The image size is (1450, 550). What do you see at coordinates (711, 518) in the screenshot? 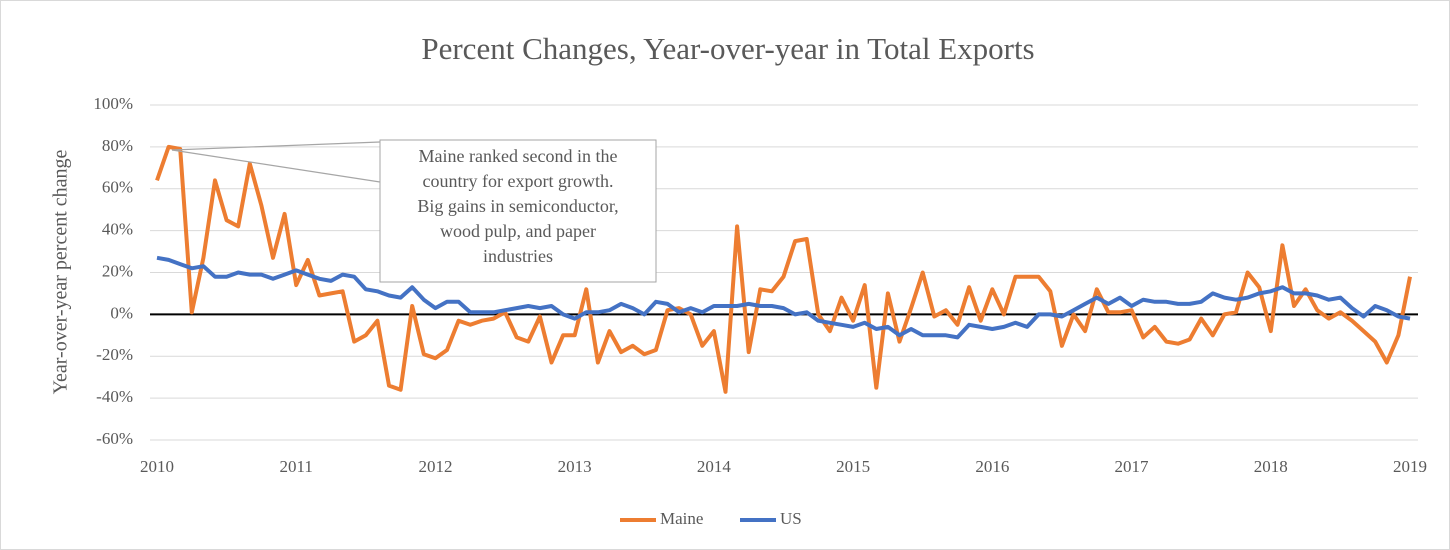
I see `legend: Maine US` at bounding box center [711, 518].